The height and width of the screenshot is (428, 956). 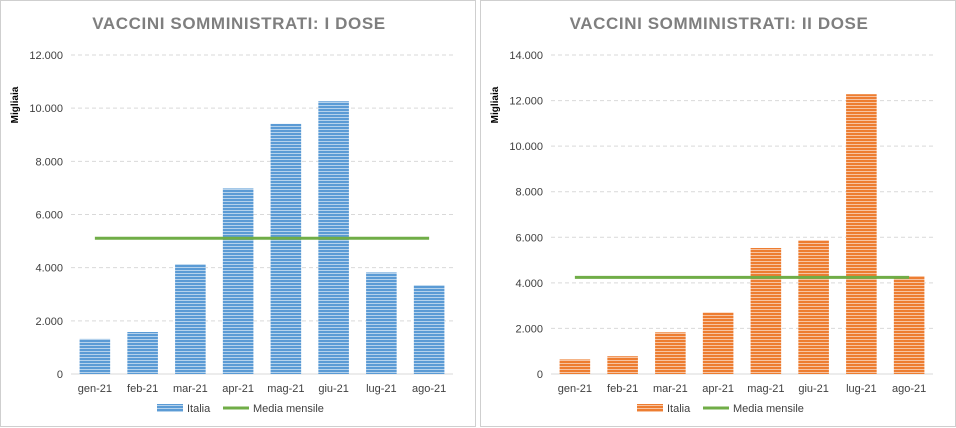 I want to click on chart-title: VACCINI SOMMINISTRATI: I DOSE, so click(x=239, y=23).